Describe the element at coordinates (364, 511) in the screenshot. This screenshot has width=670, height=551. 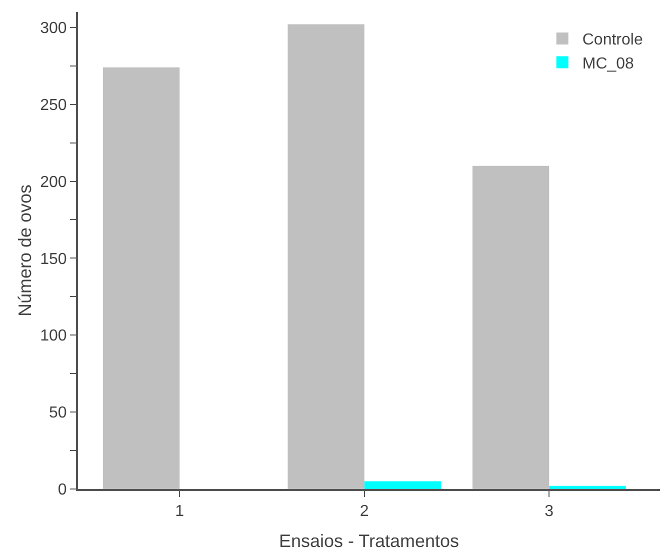
I see `x-tick-label: 2` at that location.